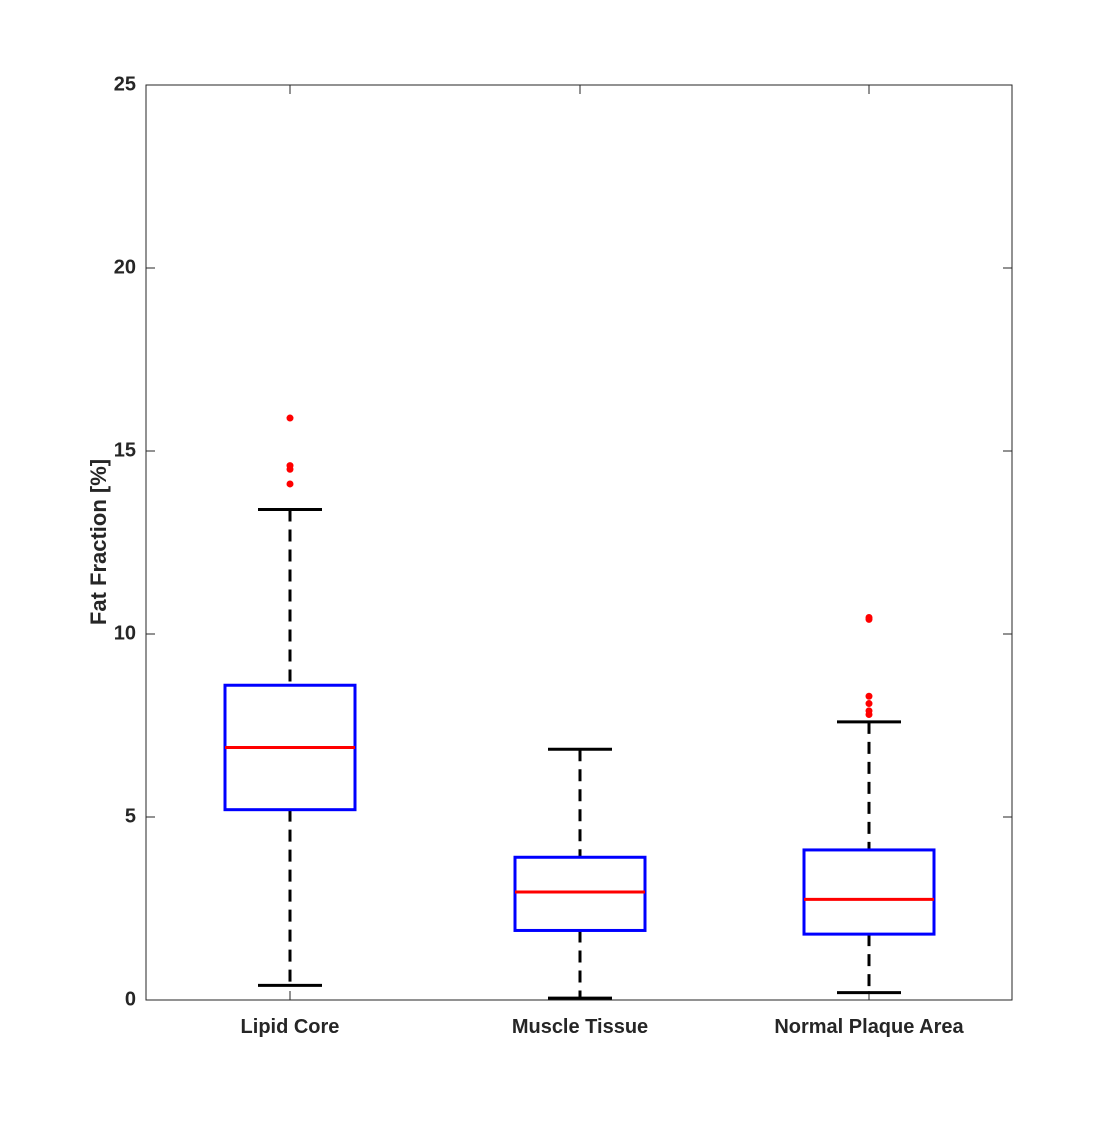 The height and width of the screenshot is (1125, 1120). I want to click on y-tick-label: 0, so click(130, 999).